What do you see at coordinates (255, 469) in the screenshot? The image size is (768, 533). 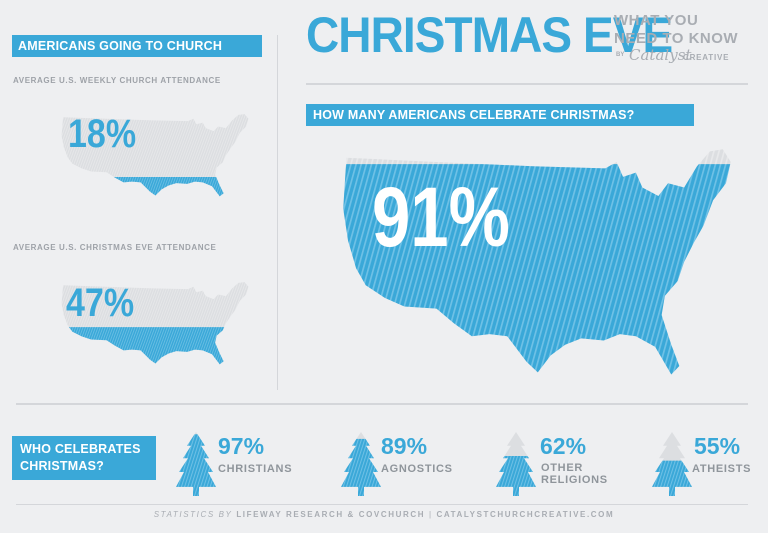 I see `christians-label: CHRISTIANS` at bounding box center [255, 469].